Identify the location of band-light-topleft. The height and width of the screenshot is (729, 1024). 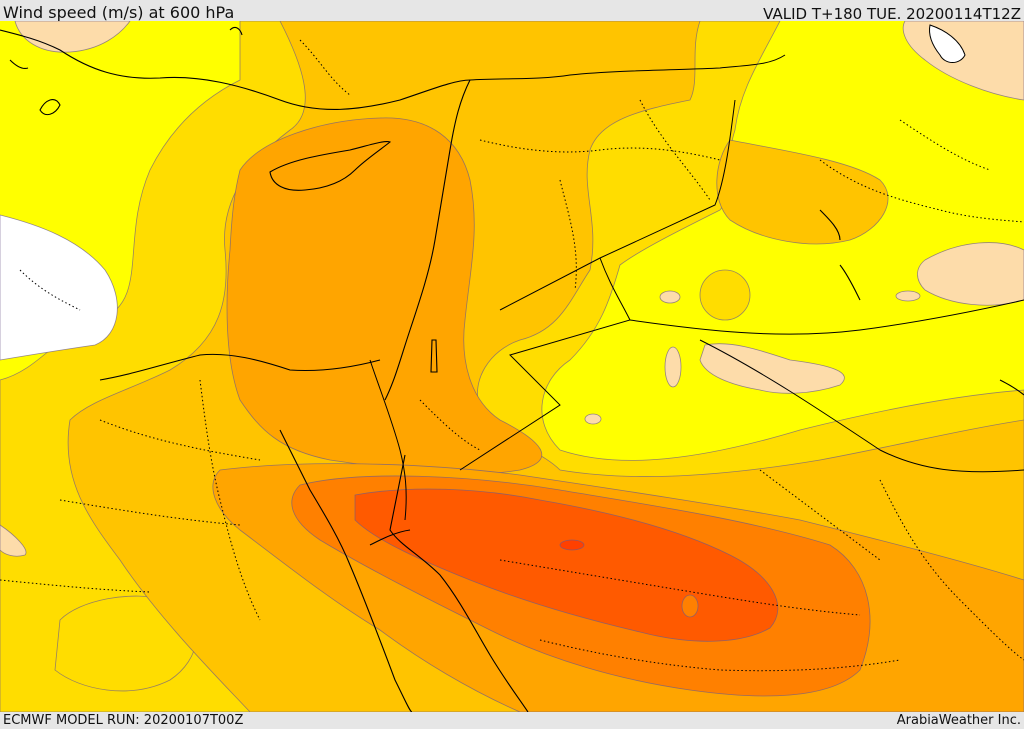
(72, 37).